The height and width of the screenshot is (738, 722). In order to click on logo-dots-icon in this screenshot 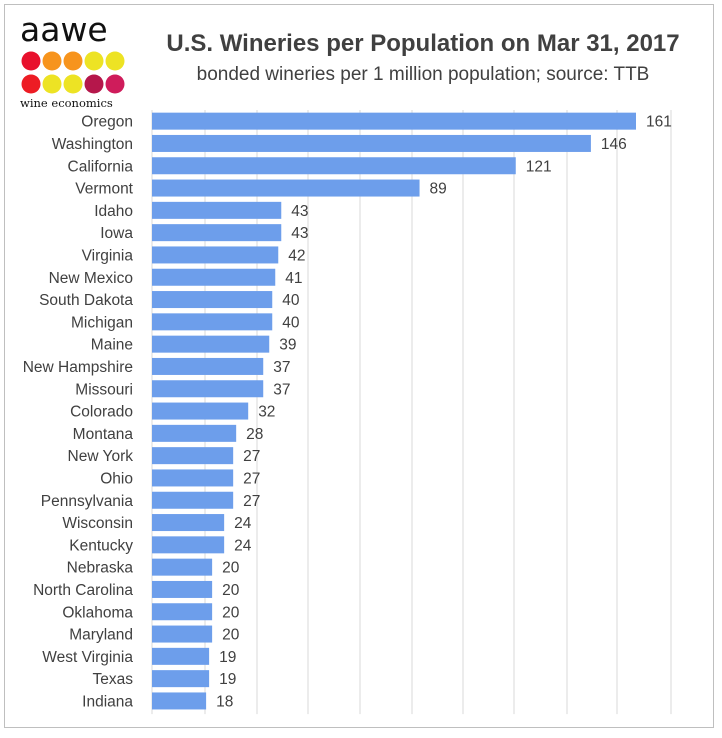, I will do `click(73, 72)`.